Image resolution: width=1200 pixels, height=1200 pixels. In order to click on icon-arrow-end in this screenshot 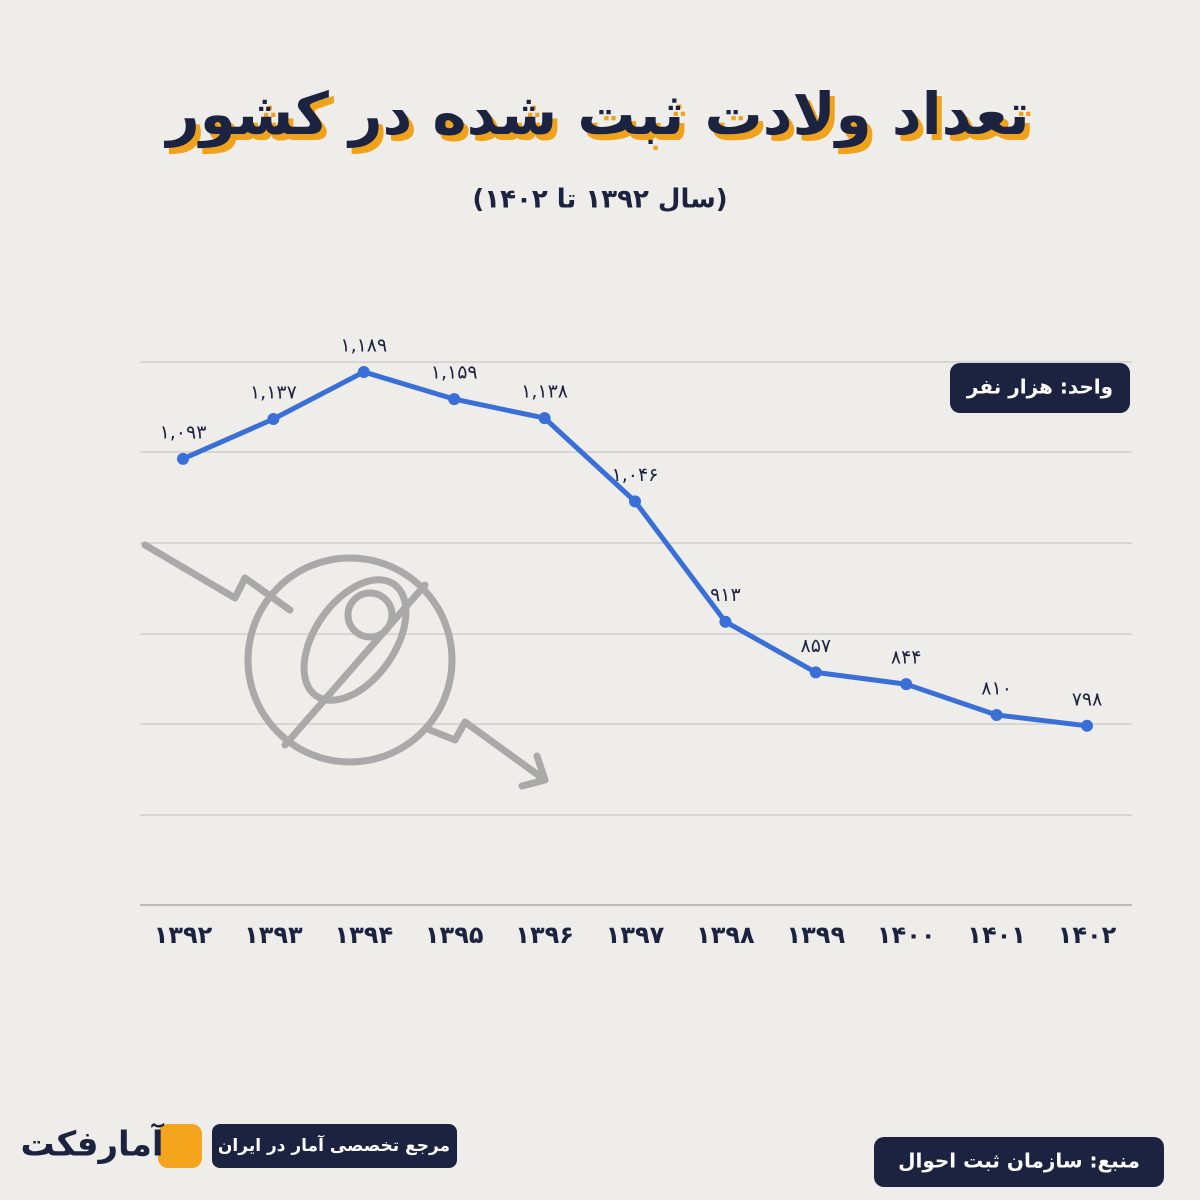, I will do `click(487, 751)`.